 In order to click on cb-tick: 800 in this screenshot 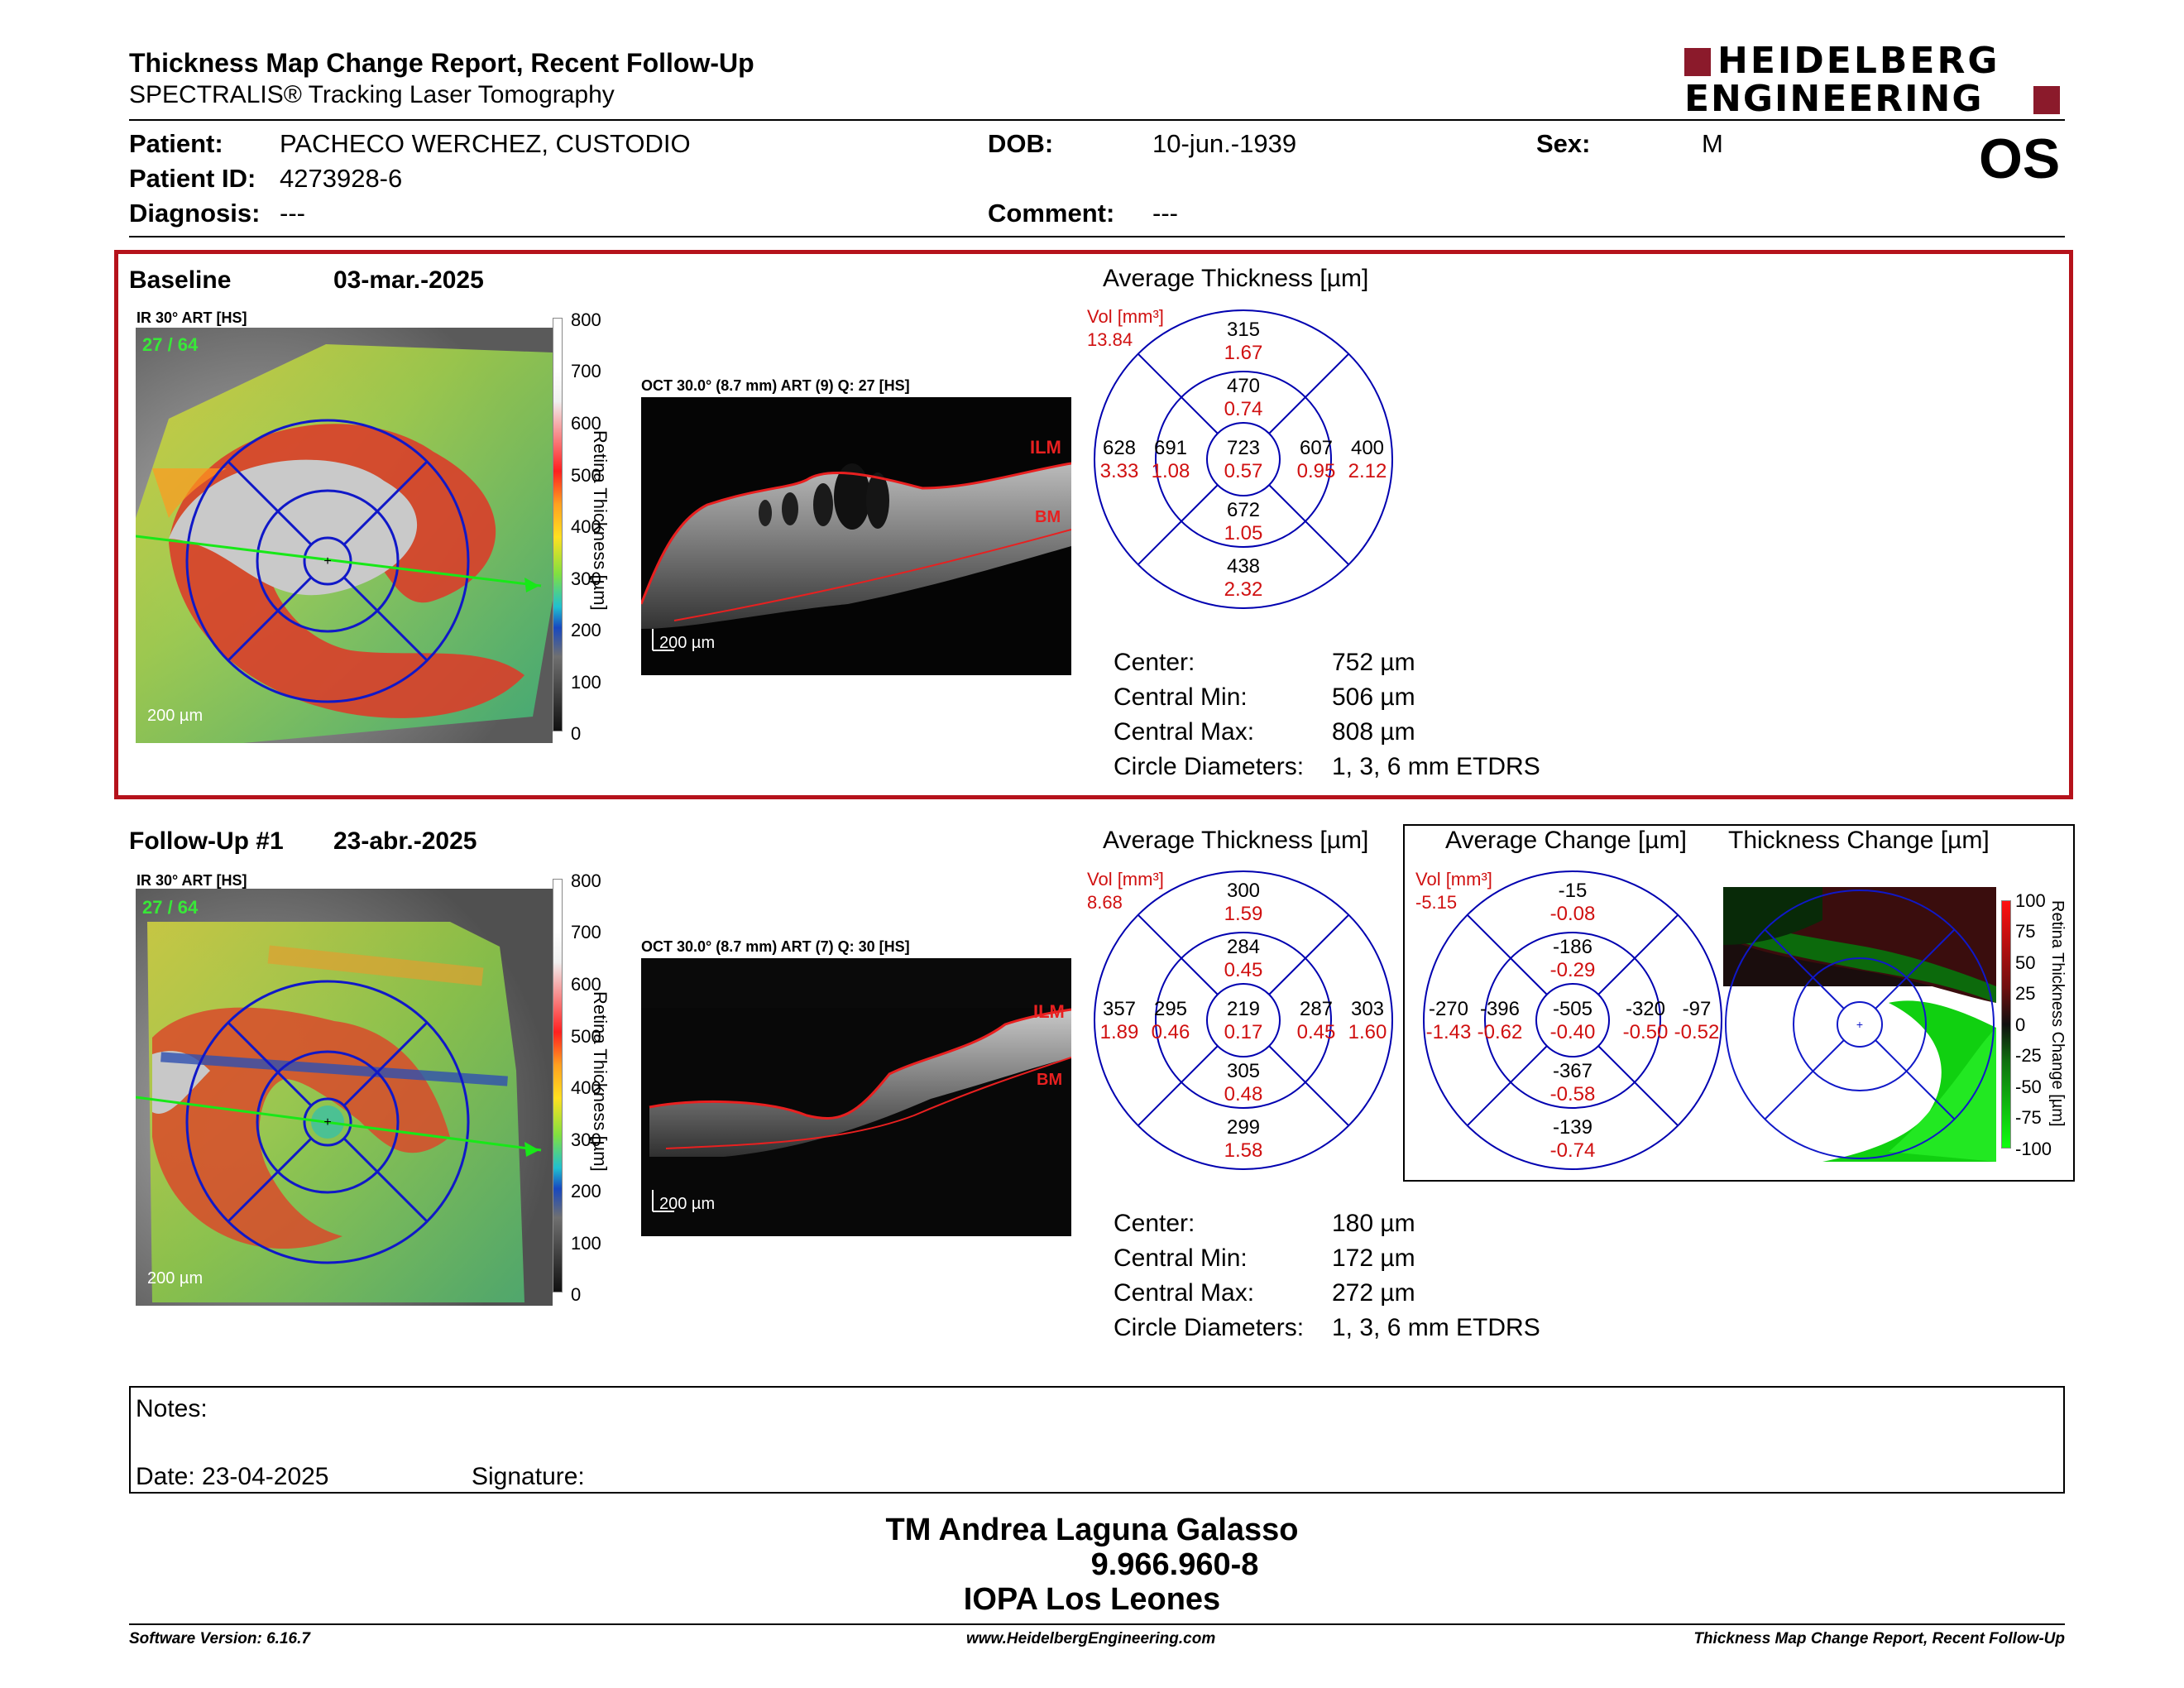, I will do `click(586, 319)`.